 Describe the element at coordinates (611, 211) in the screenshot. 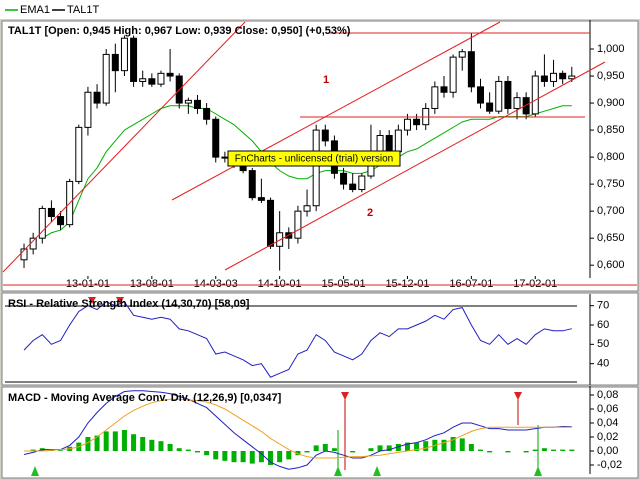

I see `y-tick-label: 0,700` at that location.